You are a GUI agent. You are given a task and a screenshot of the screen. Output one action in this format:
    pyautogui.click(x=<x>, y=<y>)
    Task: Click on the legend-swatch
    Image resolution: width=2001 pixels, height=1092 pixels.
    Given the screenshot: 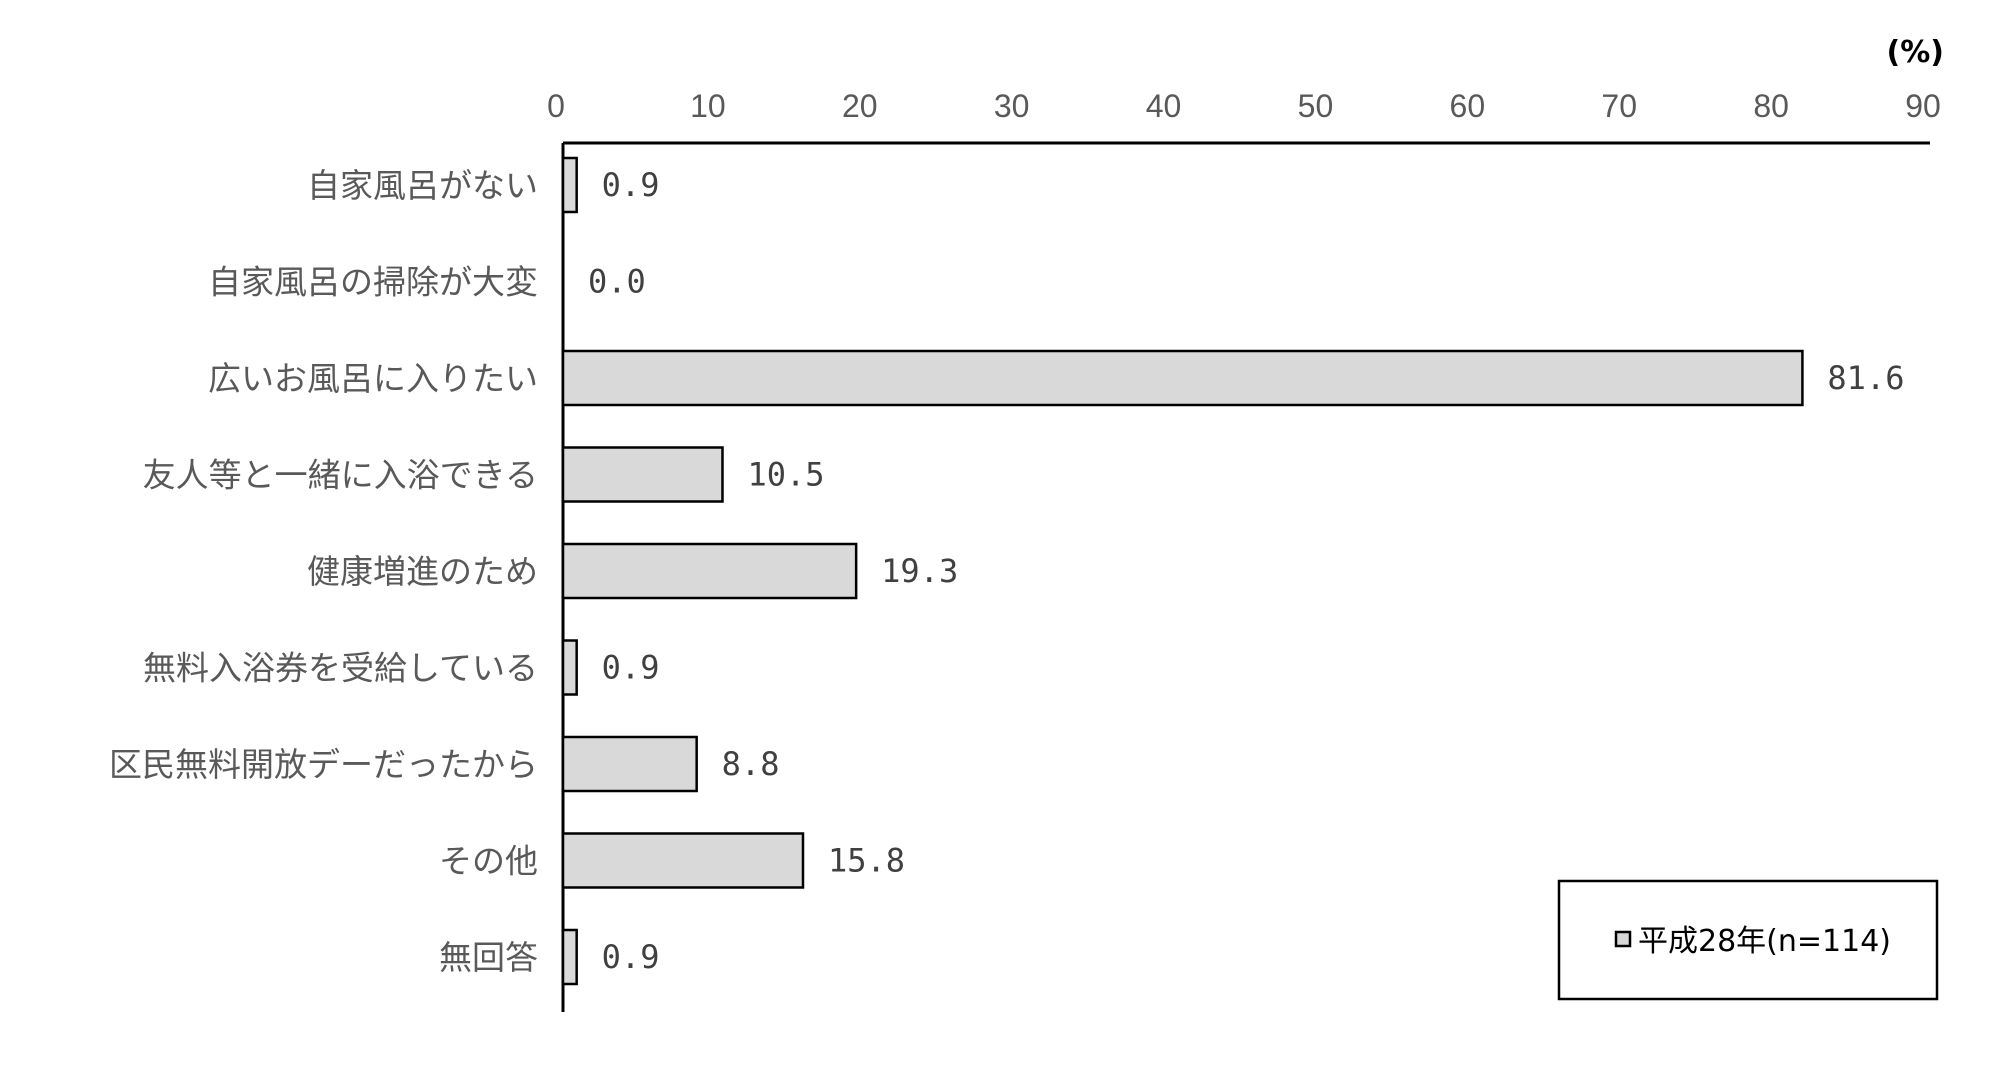 What is the action you would take?
    pyautogui.click(x=1623, y=939)
    